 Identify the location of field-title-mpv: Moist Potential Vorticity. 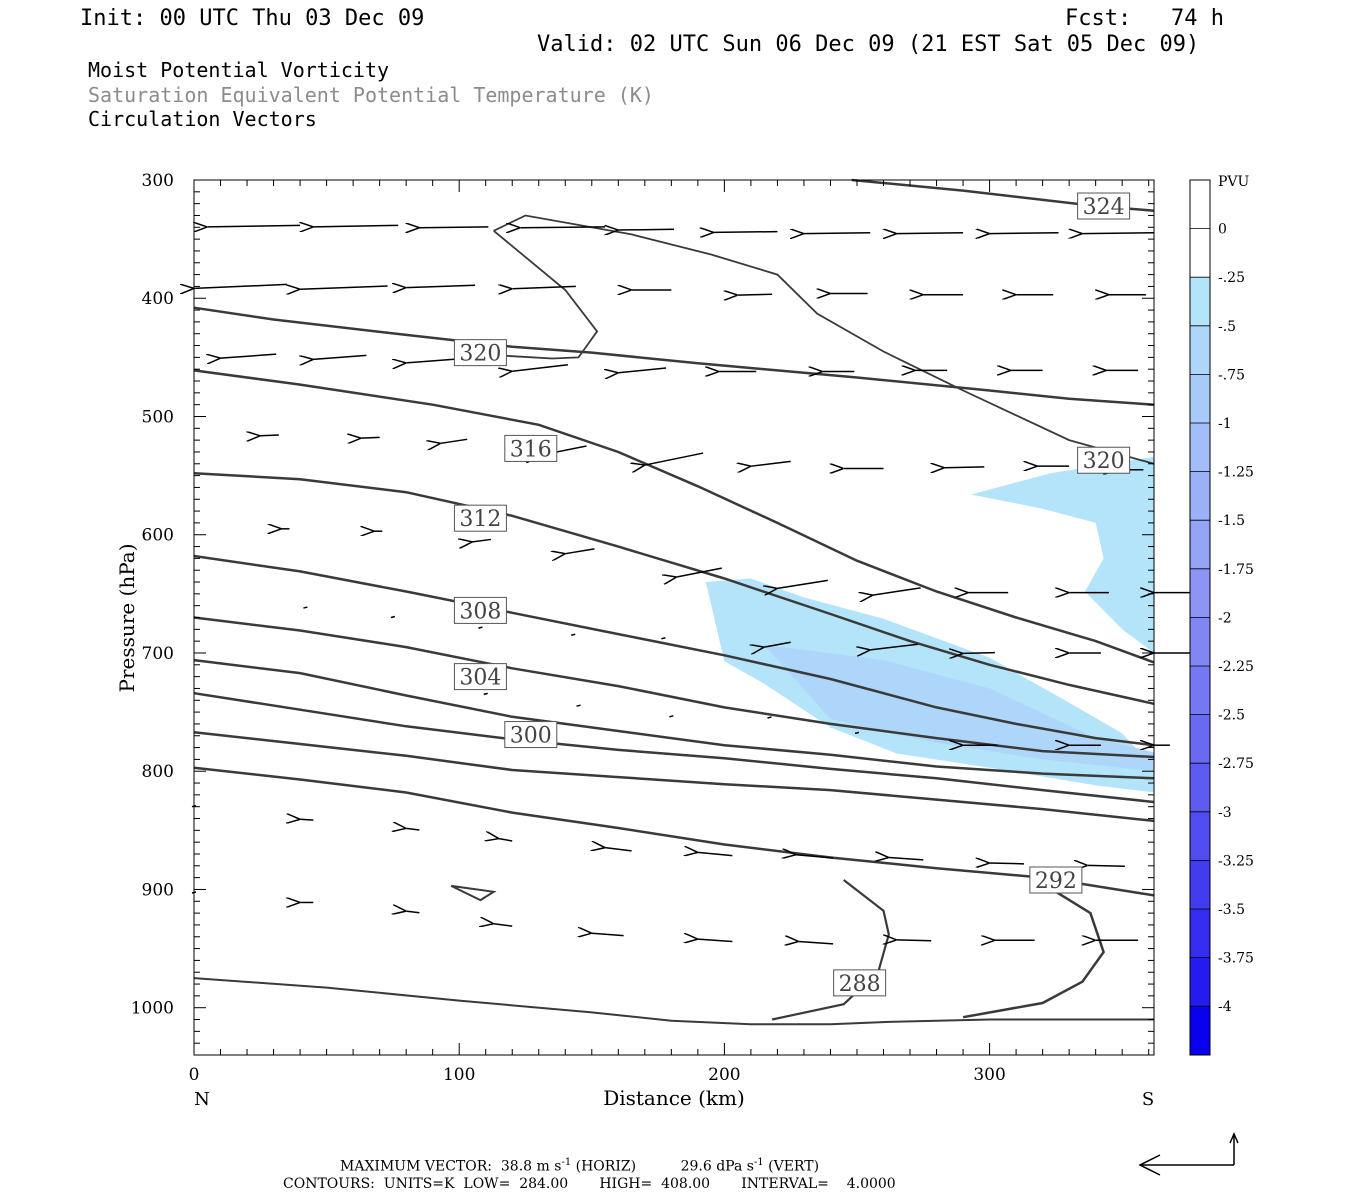
(239, 70).